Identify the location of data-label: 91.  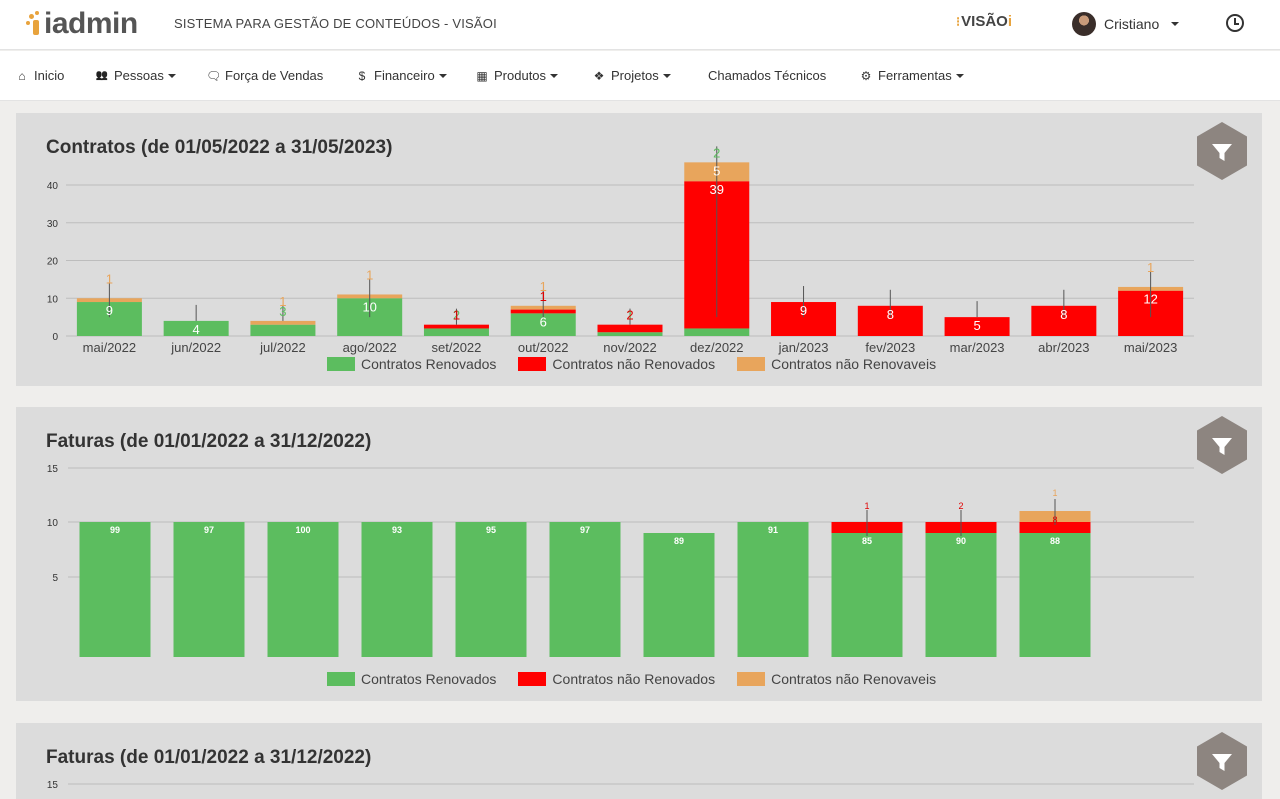
(773, 530).